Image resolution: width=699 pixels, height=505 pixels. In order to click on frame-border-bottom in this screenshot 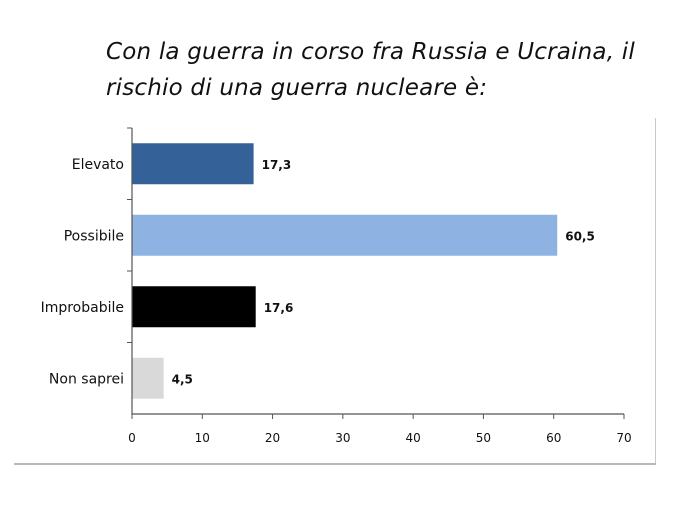, I will do `click(335, 464)`.